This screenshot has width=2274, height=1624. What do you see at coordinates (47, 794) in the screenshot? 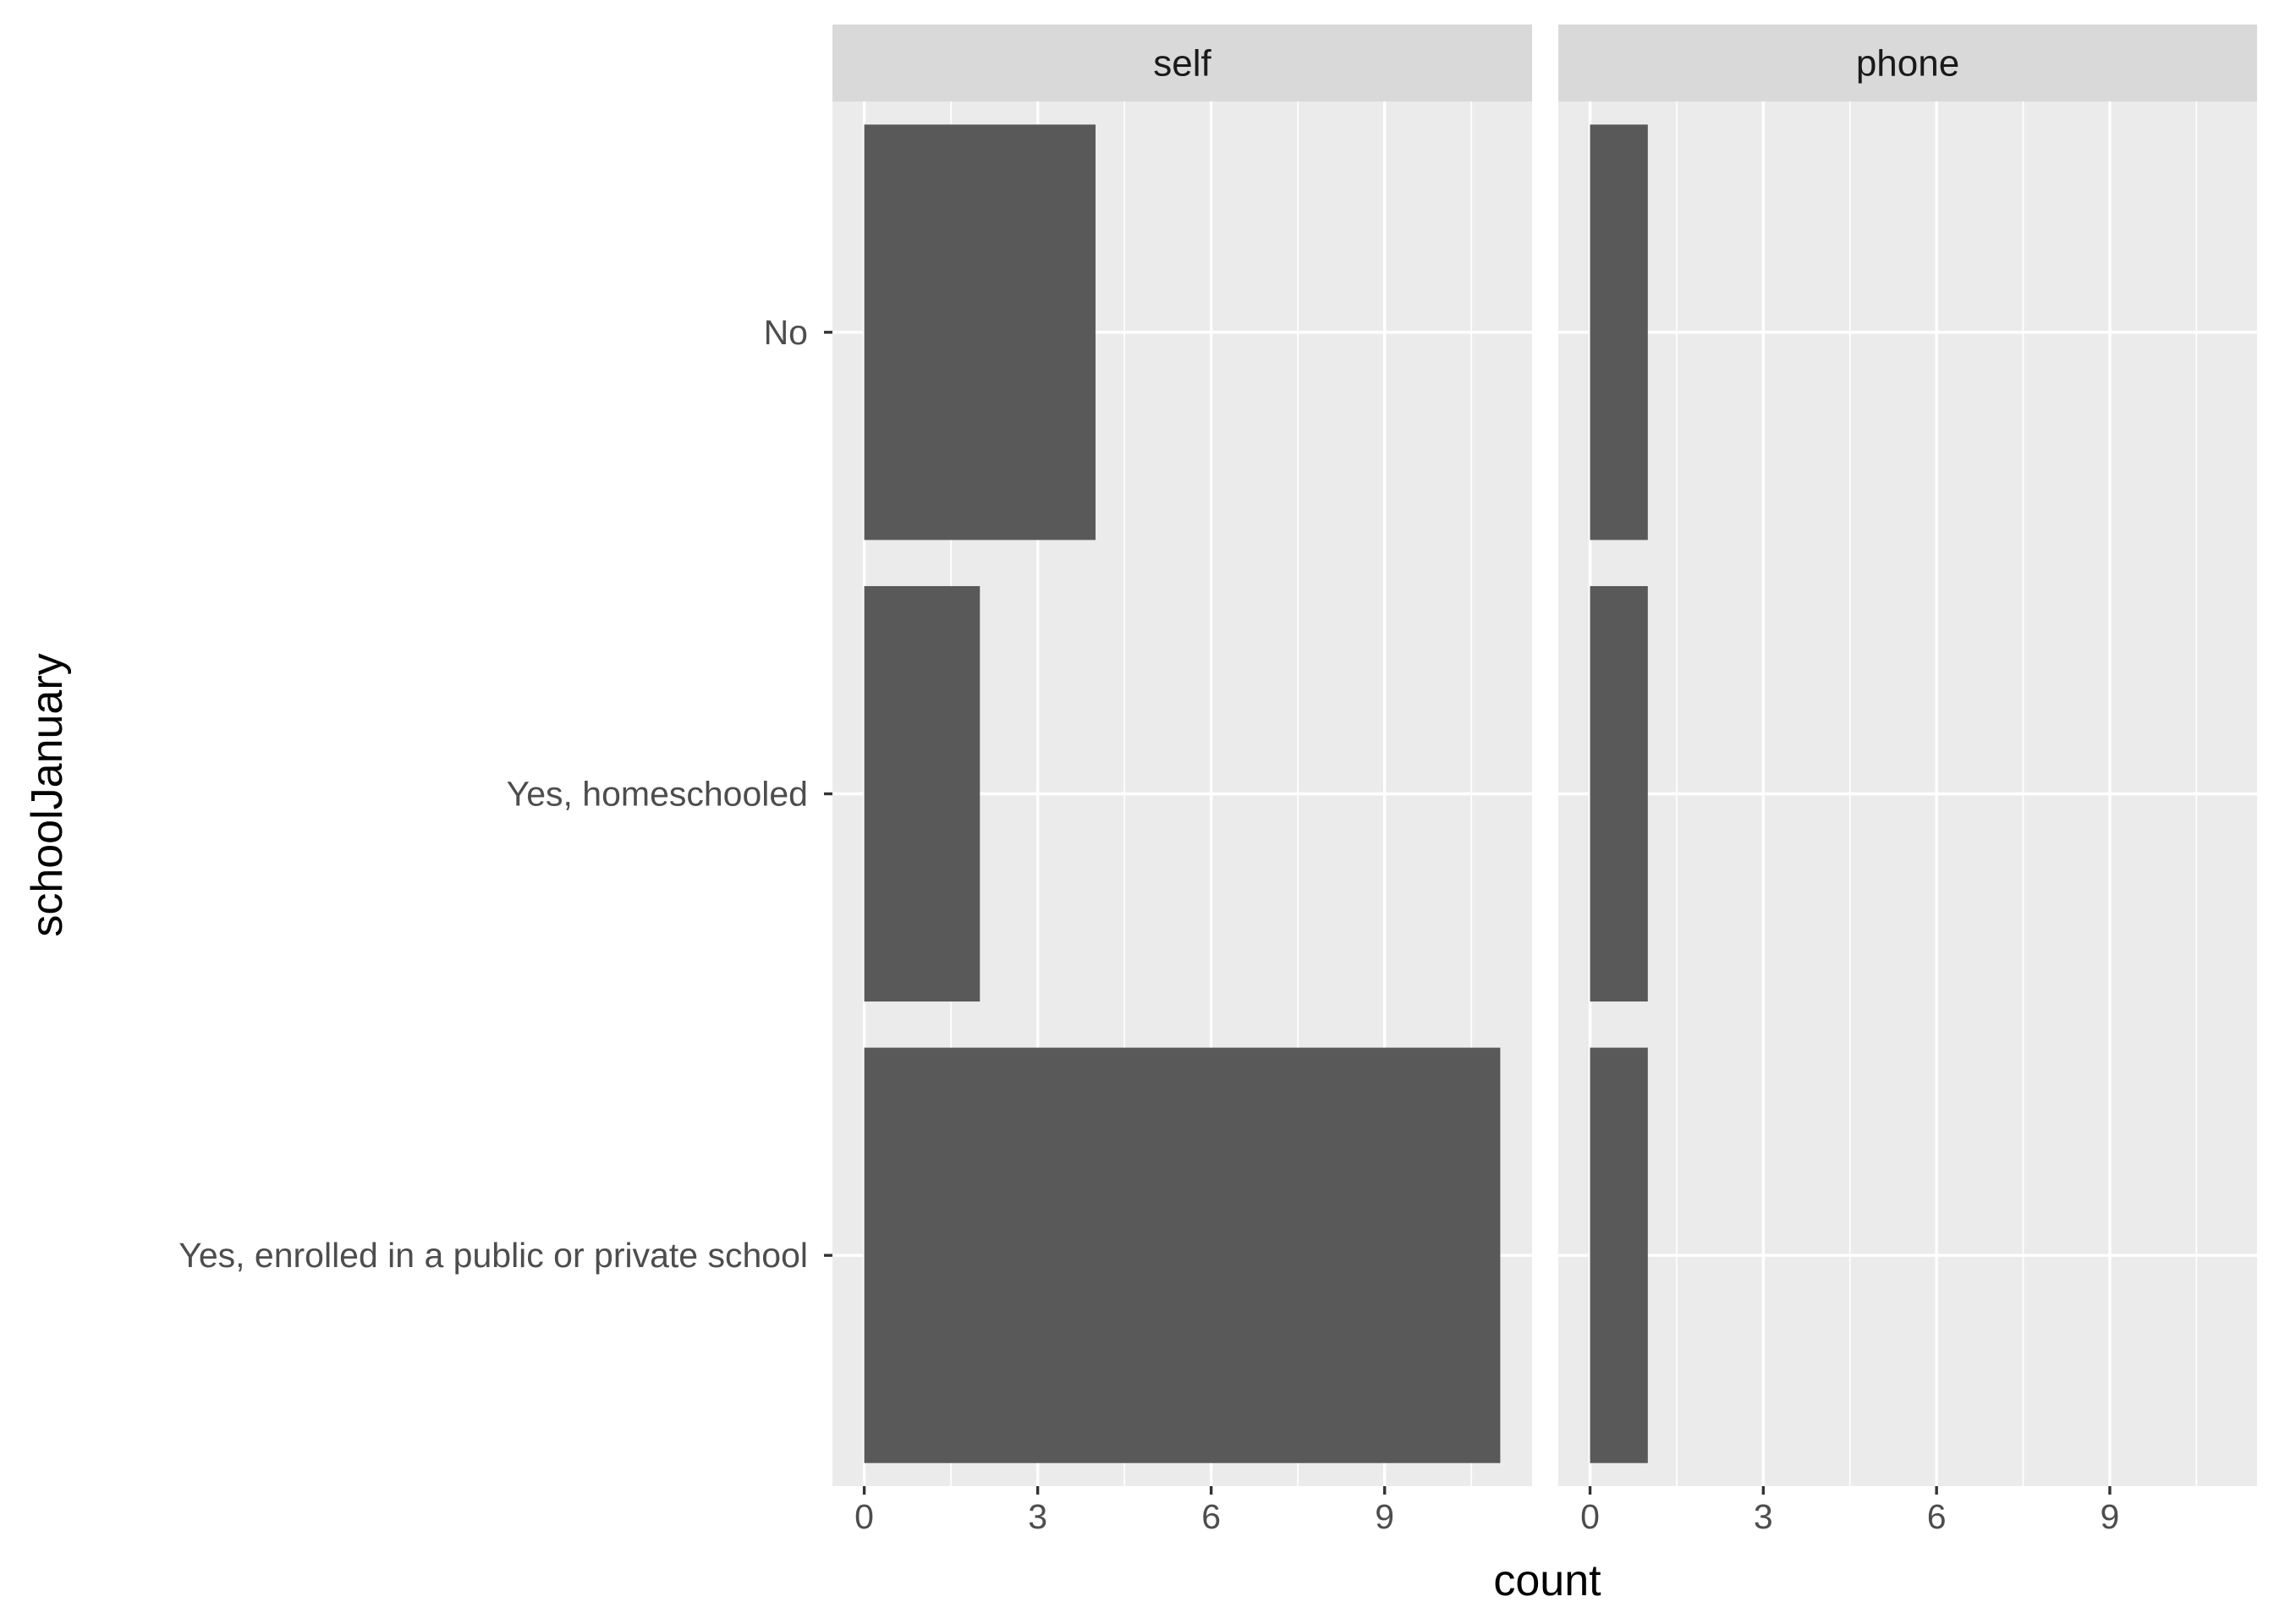
I see `y-axis-title: schoolJanuary` at bounding box center [47, 794].